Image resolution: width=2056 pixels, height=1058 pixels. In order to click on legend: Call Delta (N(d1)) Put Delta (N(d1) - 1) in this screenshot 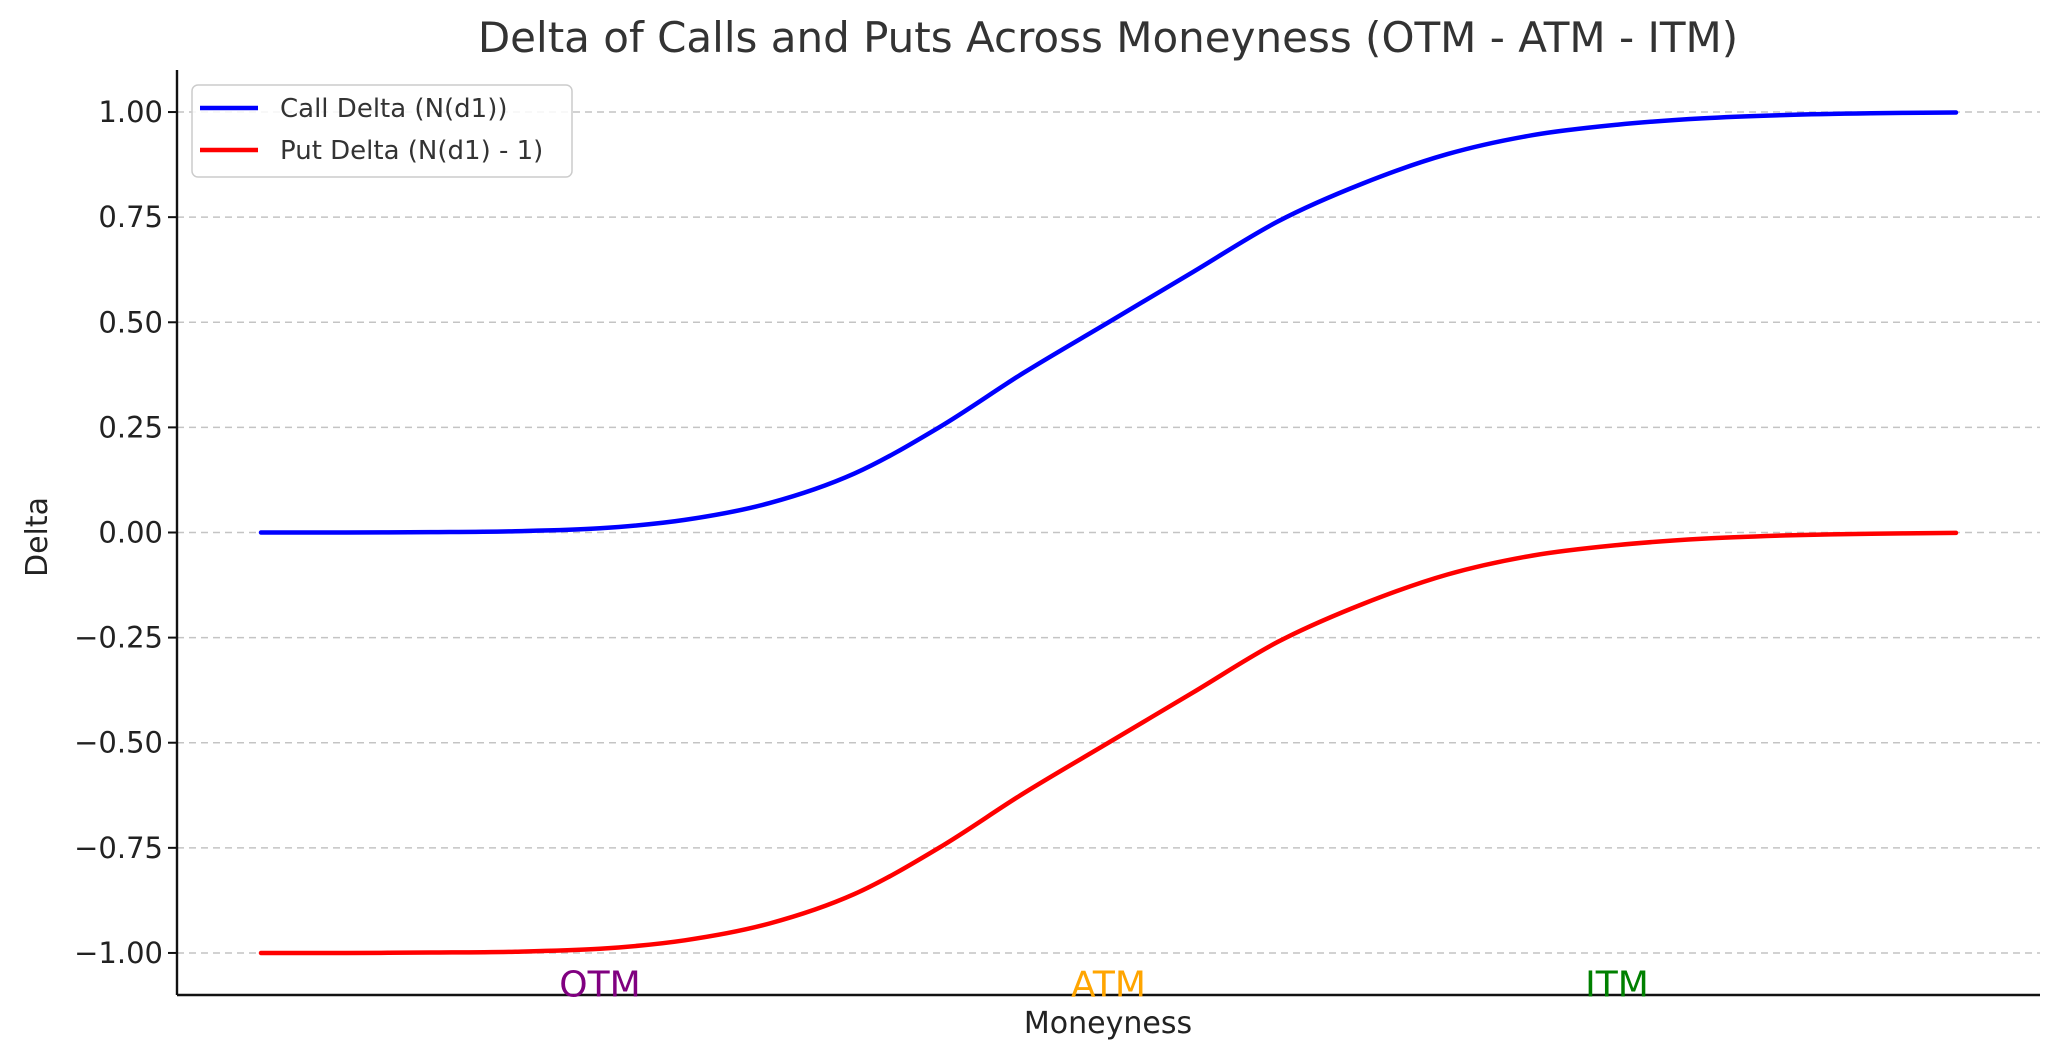, I will do `click(382, 131)`.